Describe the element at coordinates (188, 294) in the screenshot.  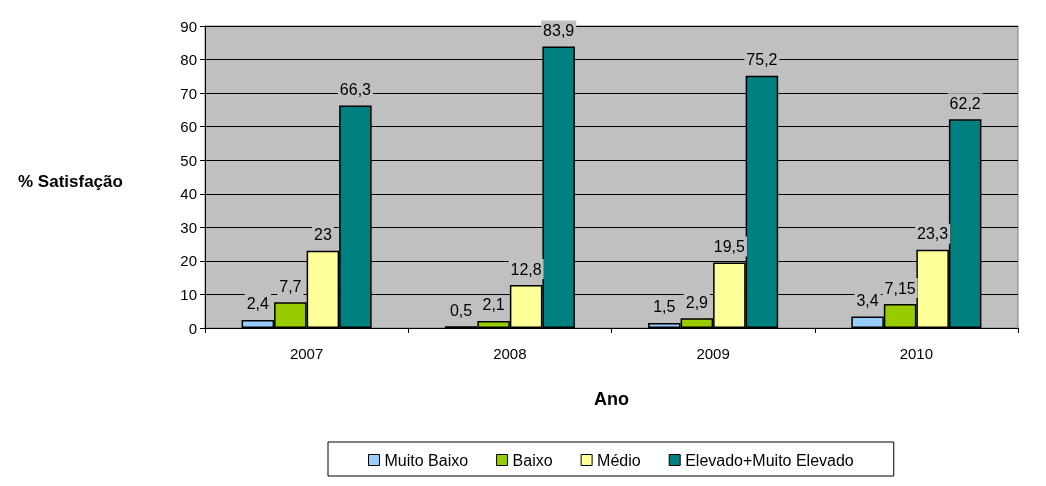
I see `y-tick-label: 10` at that location.